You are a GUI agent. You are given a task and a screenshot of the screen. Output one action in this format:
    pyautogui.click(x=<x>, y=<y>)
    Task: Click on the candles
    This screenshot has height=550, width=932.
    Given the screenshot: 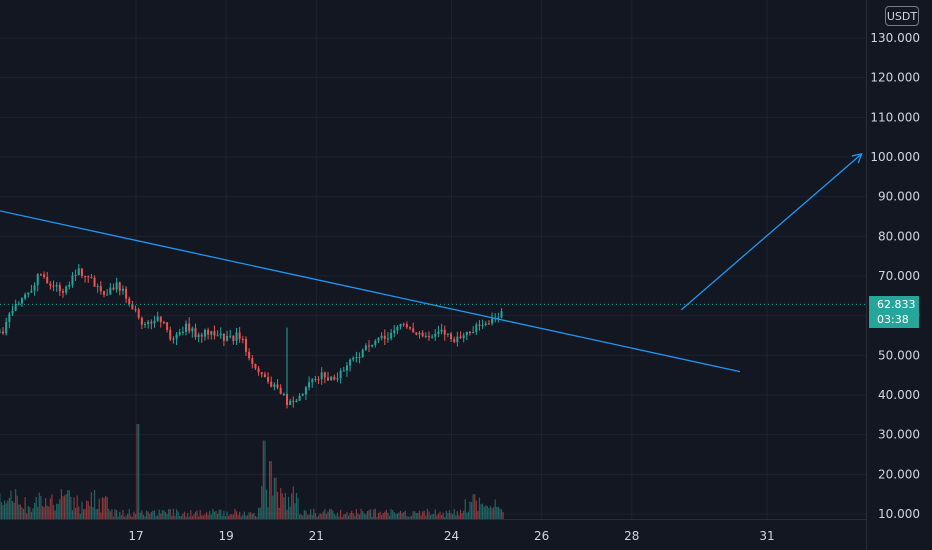 What is the action you would take?
    pyautogui.click(x=251, y=336)
    